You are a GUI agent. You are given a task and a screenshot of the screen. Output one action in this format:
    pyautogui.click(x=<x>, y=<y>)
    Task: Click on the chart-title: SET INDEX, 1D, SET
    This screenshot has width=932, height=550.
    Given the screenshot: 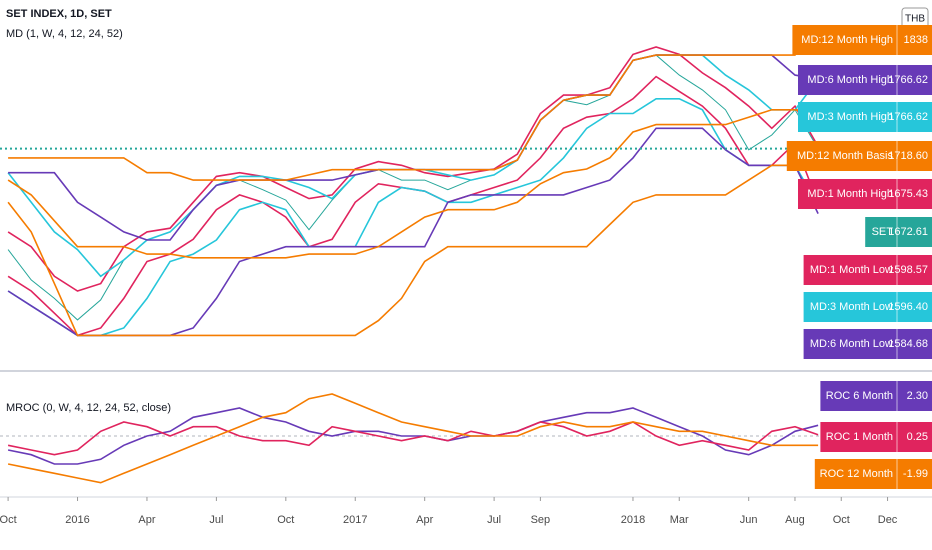 What is the action you would take?
    pyautogui.click(x=59, y=14)
    